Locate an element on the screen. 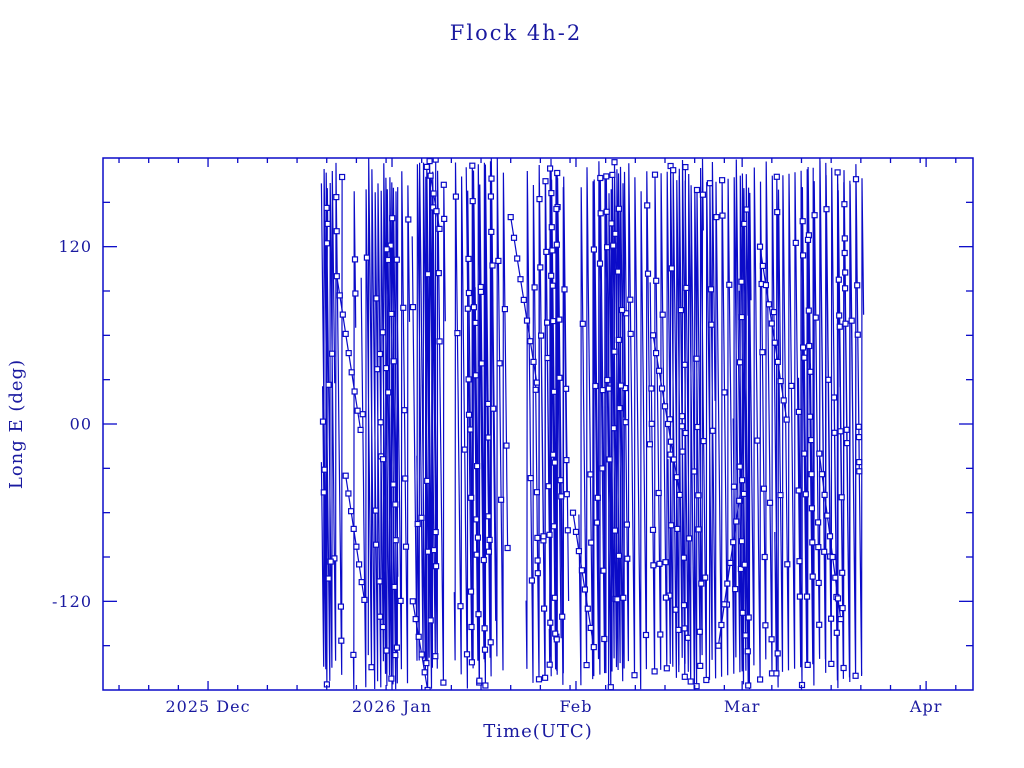 Image resolution: width=1024 pixels, height=768 pixels. x-tick-label: 2026 Jan is located at coordinates (392, 706).